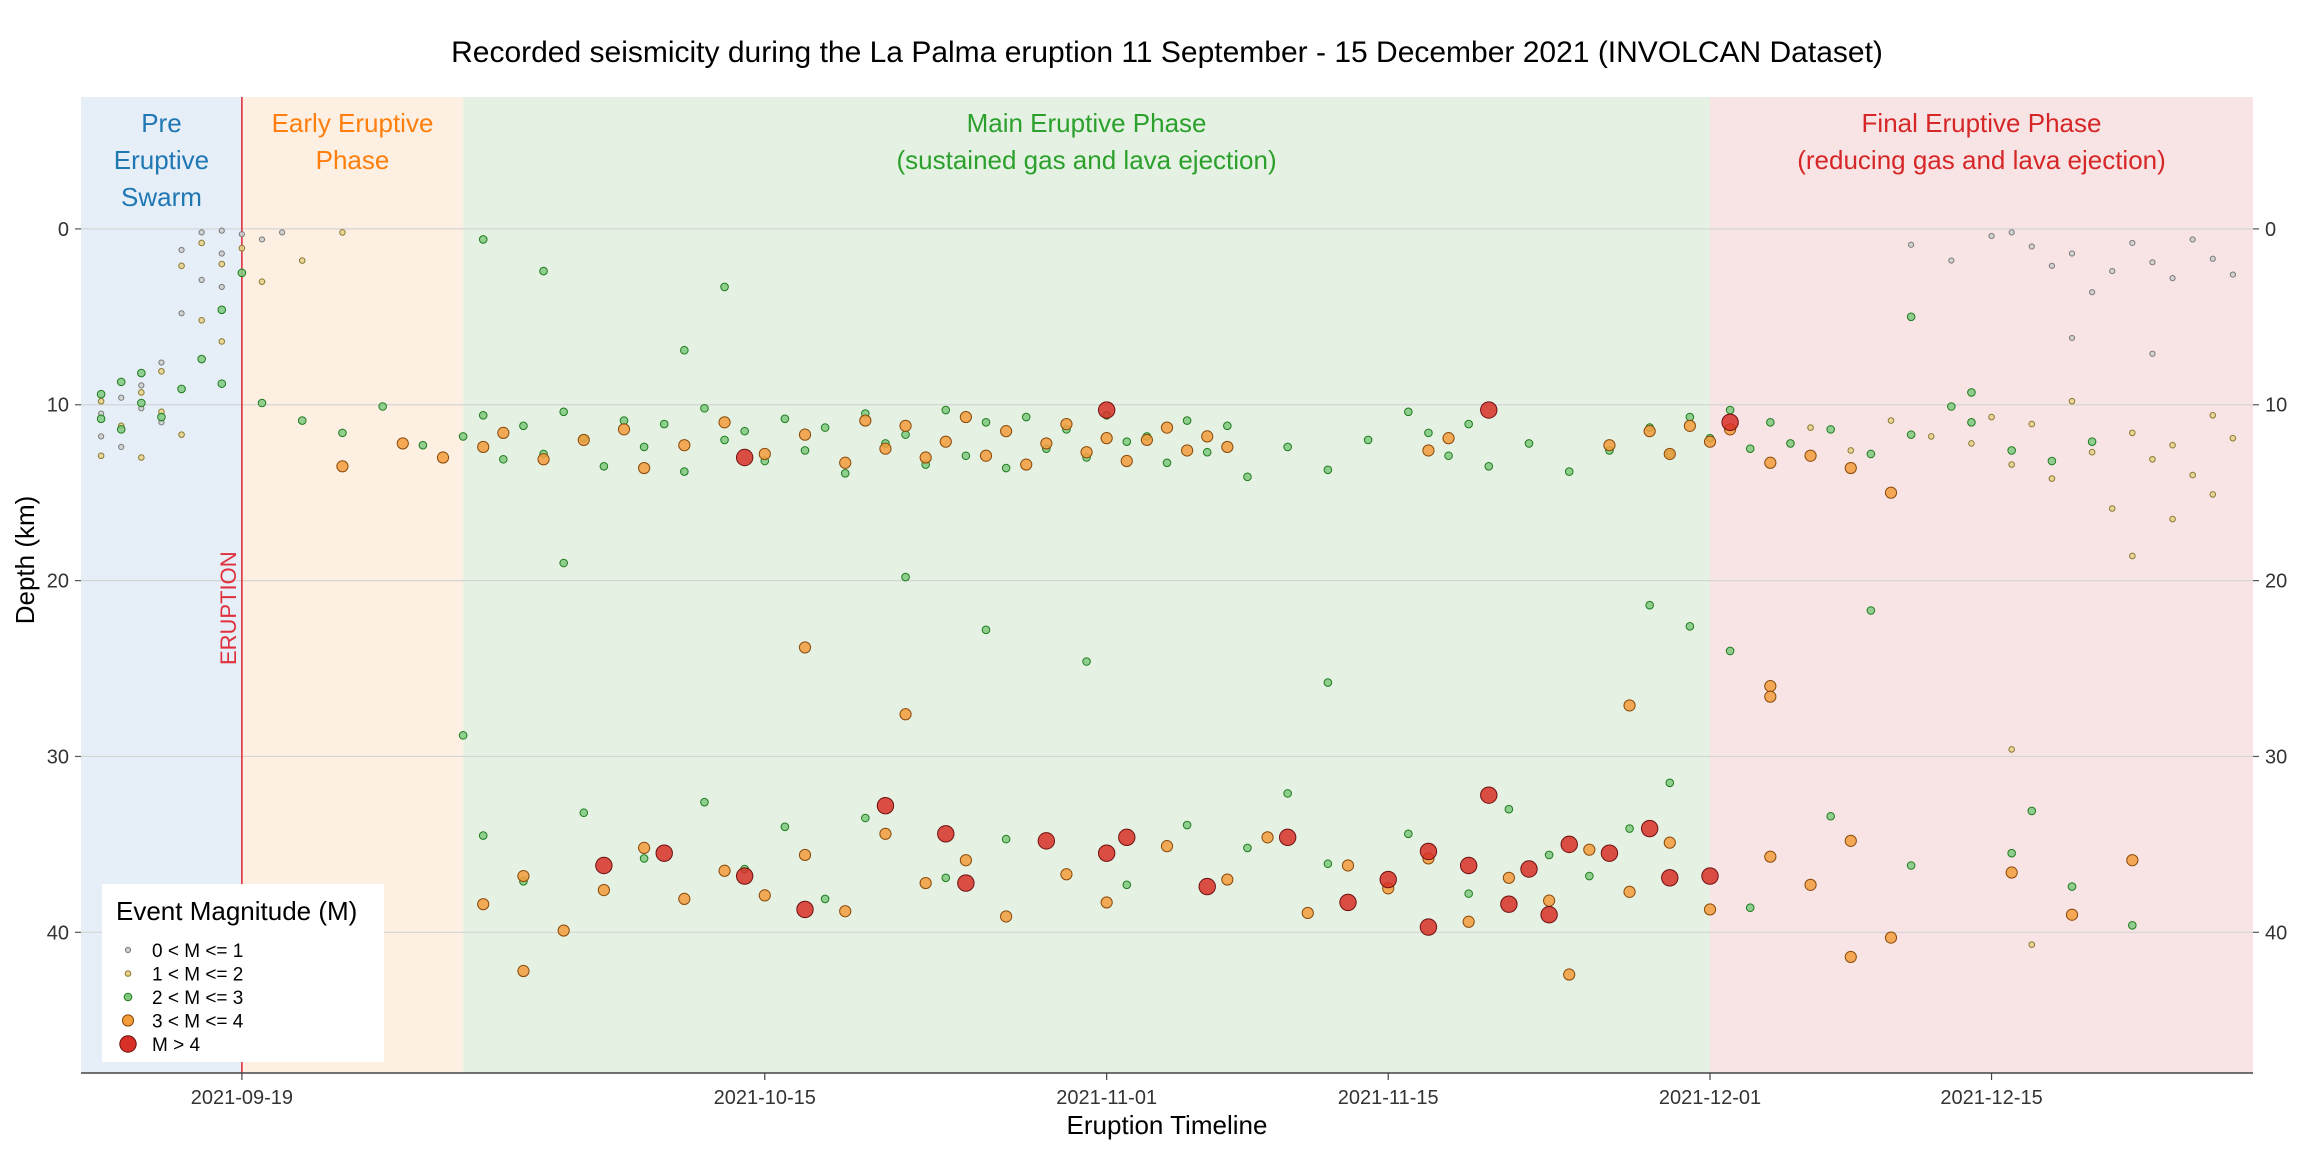 The height and width of the screenshot is (1152, 2304). I want to click on y-tick-label-right: 30, so click(2276, 757).